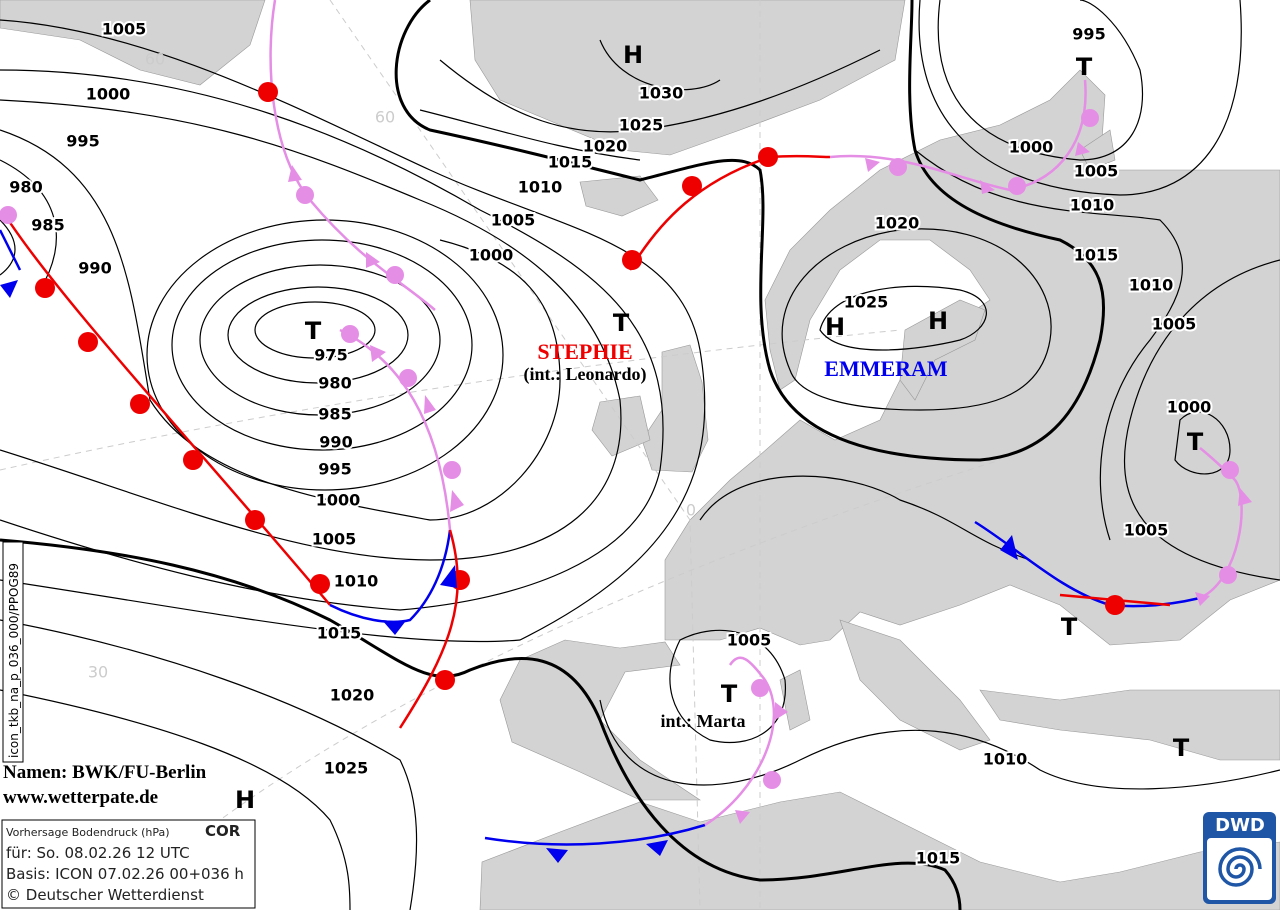  Describe the element at coordinates (98, 853) in the screenshot. I see `info-valid: für: So. 08.02.26 12 UTC` at that location.